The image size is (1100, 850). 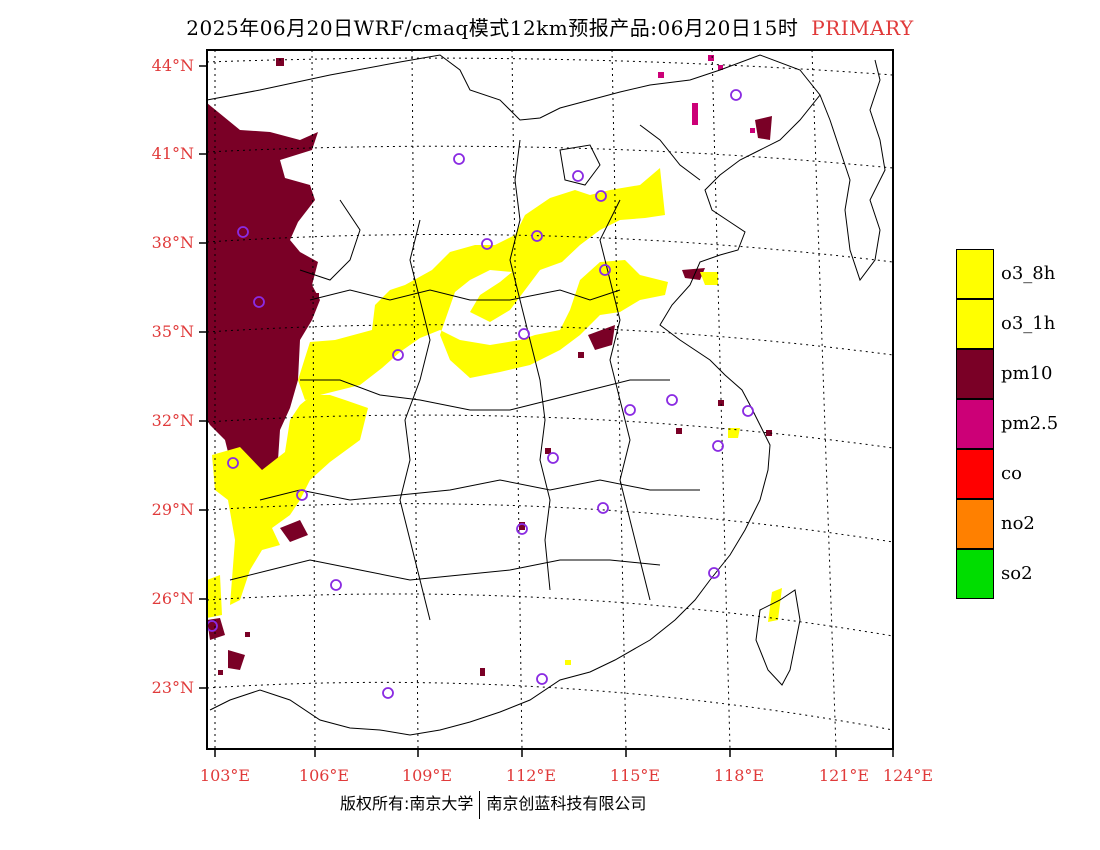 I want to click on legend-label: so2, so click(x=1017, y=573).